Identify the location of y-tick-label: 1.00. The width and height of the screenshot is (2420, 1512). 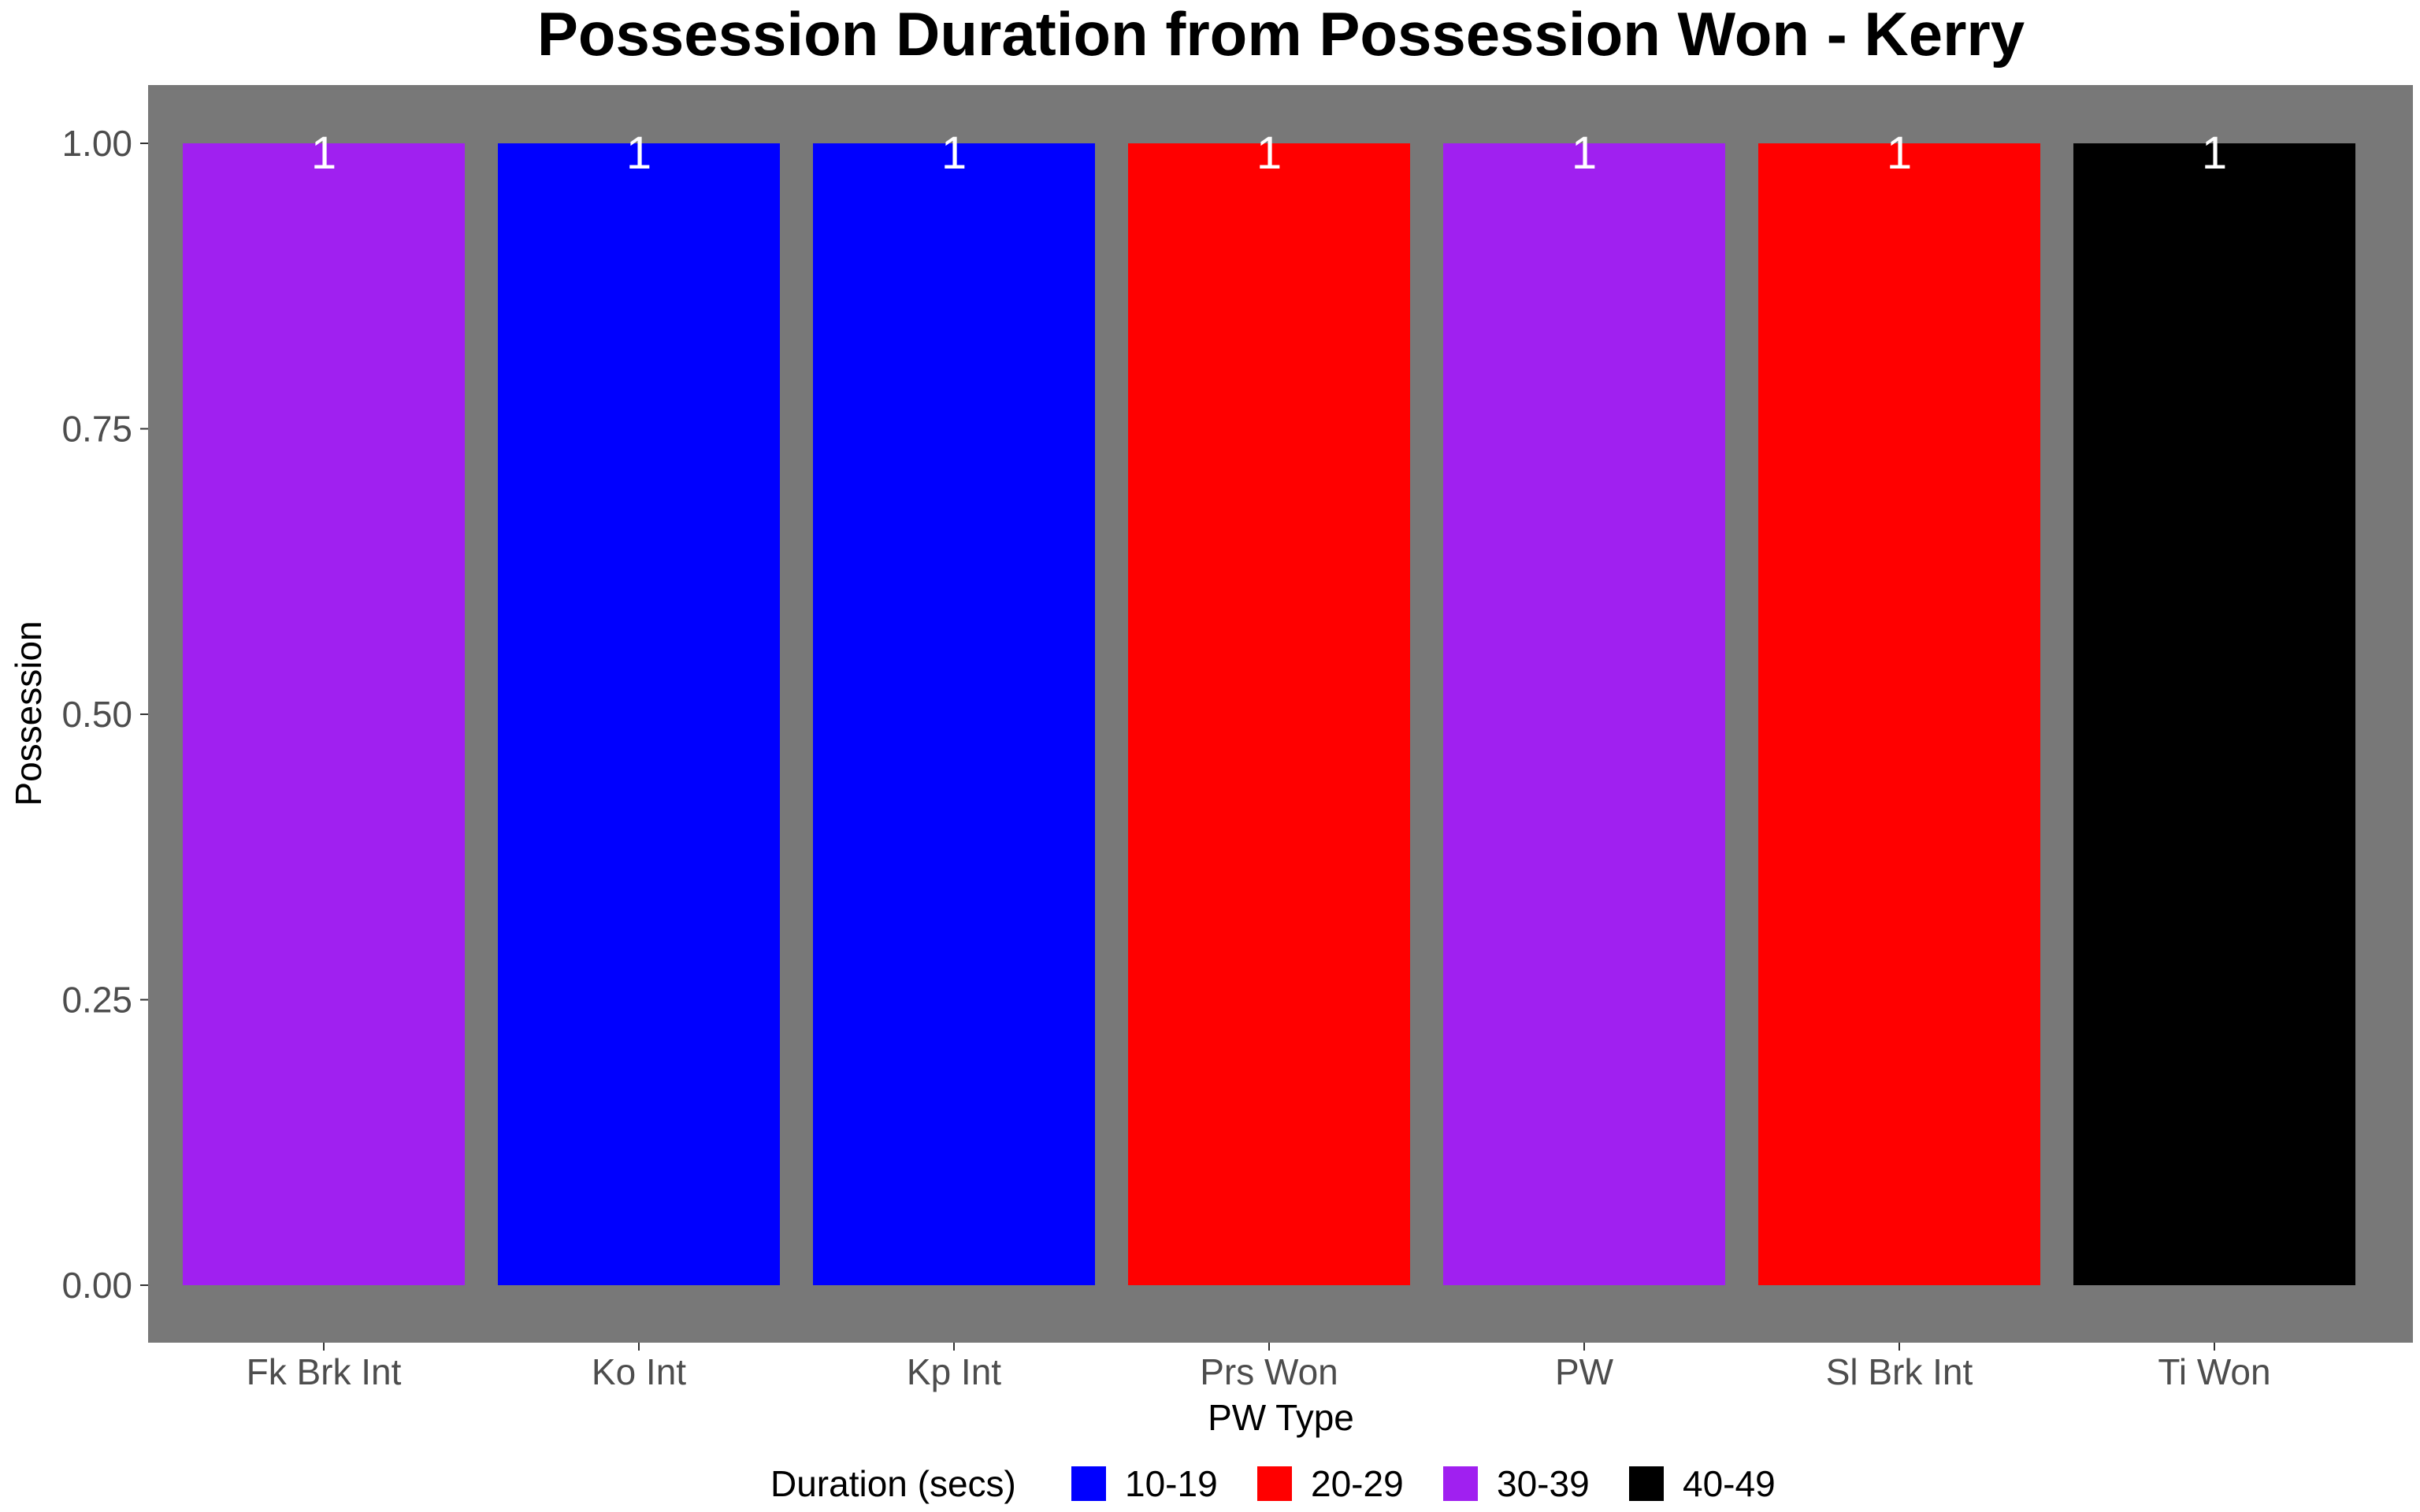
(96, 143).